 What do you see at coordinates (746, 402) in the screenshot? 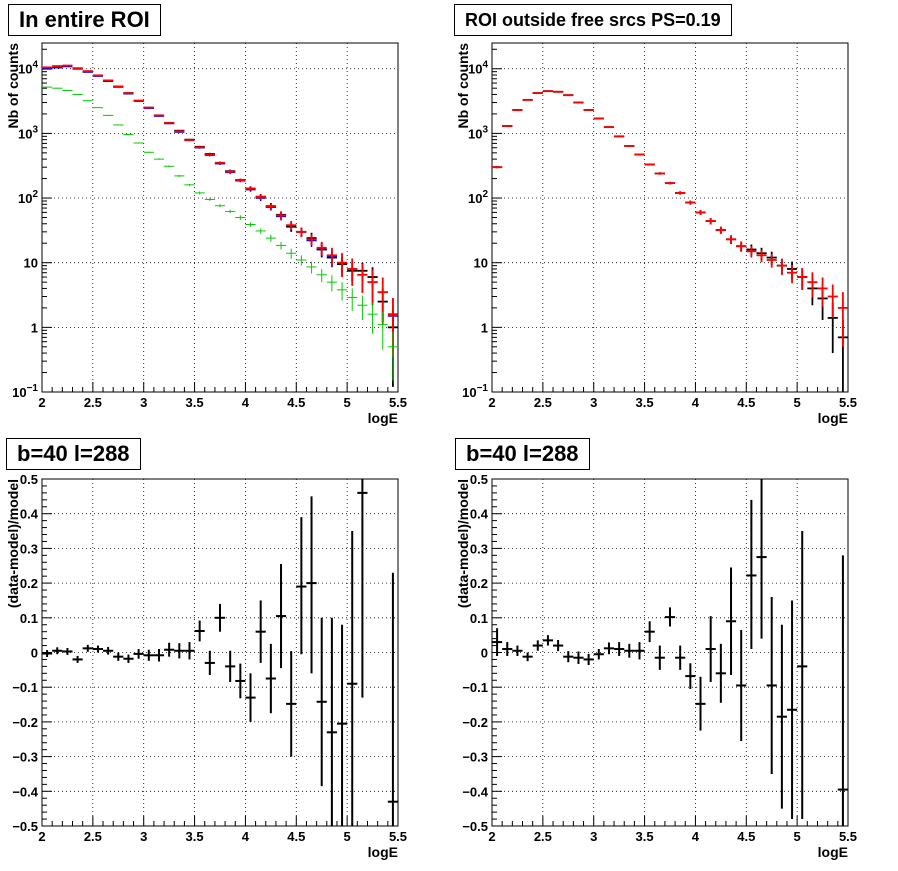
I see `x-tick-label: 4.5` at bounding box center [746, 402].